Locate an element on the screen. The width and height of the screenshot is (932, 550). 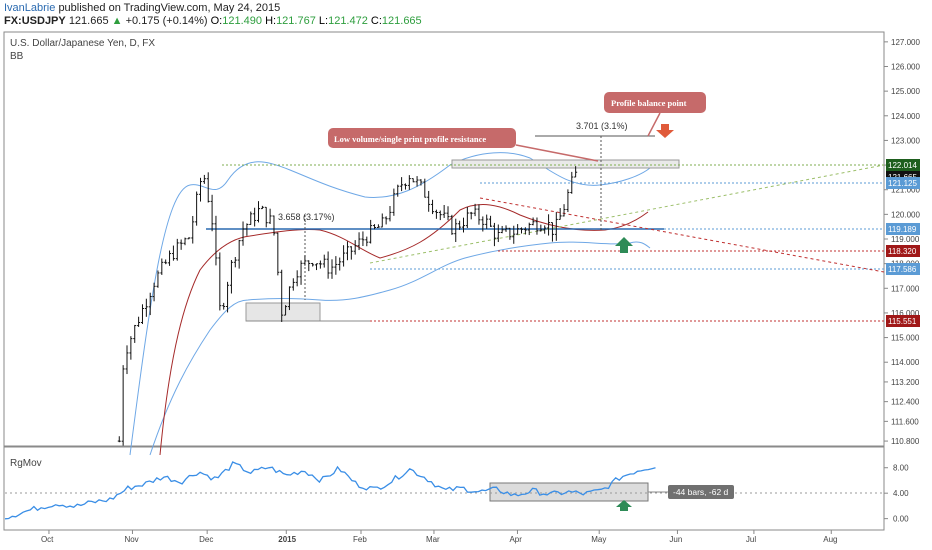
callout-resistance-pointer is located at coordinates (557, 153).